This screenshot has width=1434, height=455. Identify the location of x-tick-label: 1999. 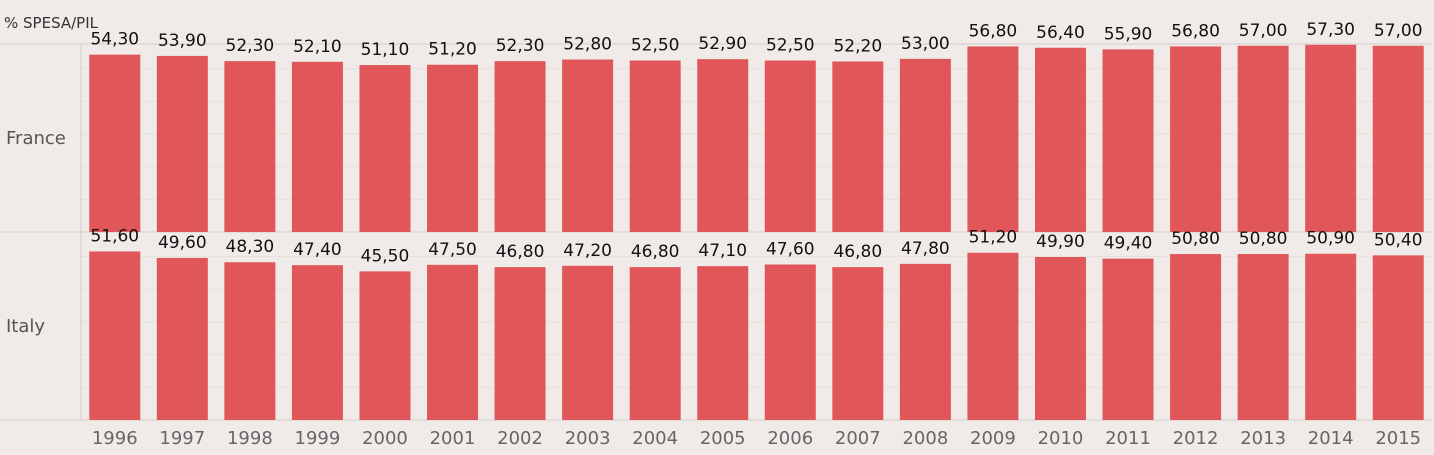
(318, 438).